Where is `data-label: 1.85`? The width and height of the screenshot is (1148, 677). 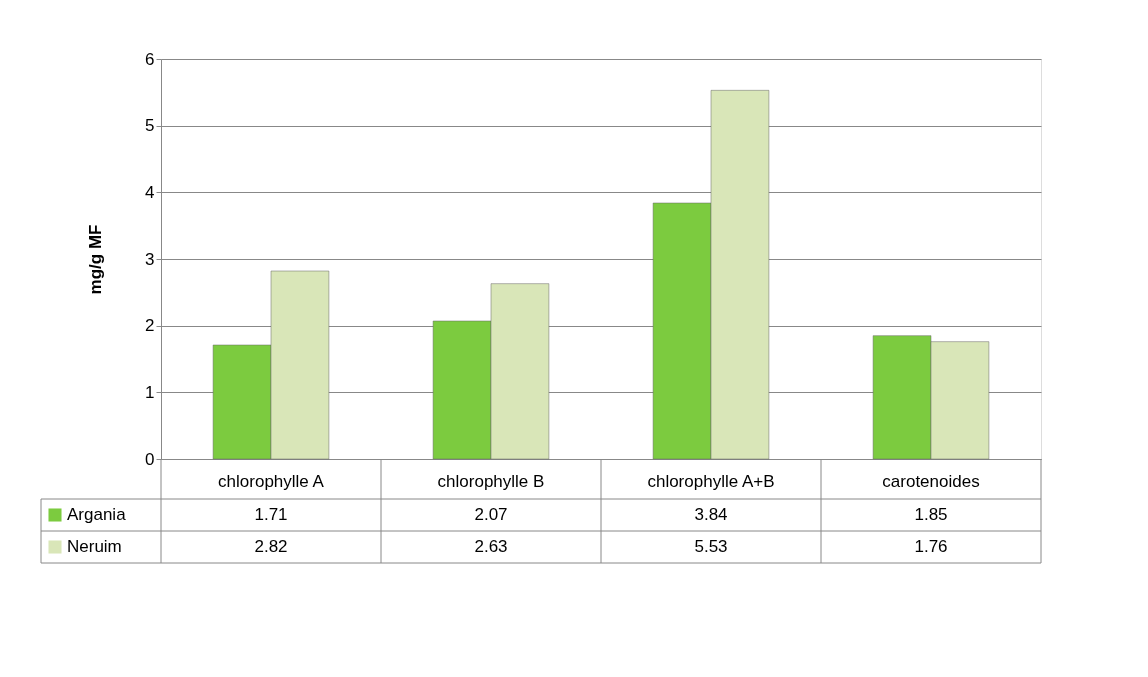
data-label: 1.85 is located at coordinates (931, 514).